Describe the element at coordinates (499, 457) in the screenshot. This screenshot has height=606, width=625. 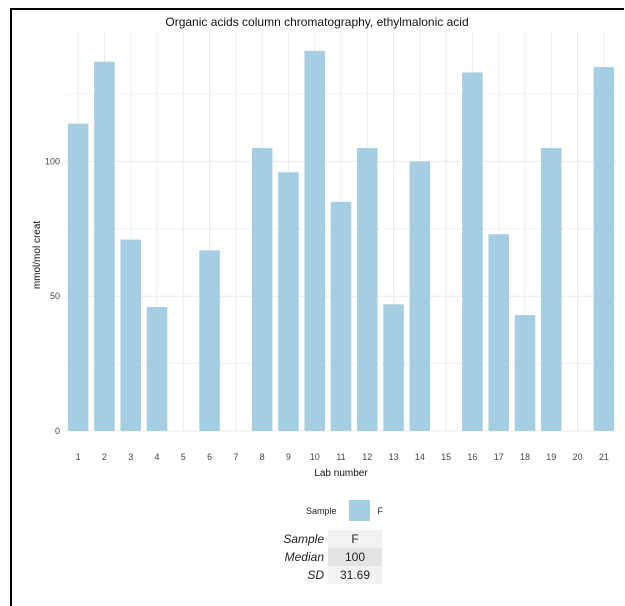
I see `x-tick-label: 17` at that location.